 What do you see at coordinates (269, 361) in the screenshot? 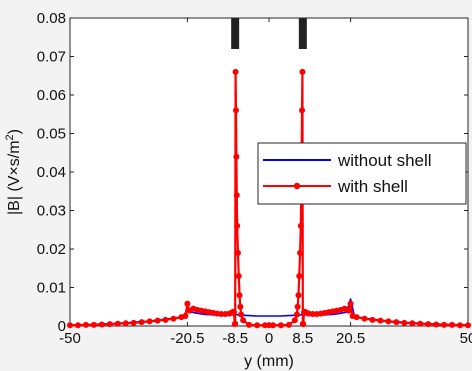
I see `x-axis-label: y (mm)` at bounding box center [269, 361].